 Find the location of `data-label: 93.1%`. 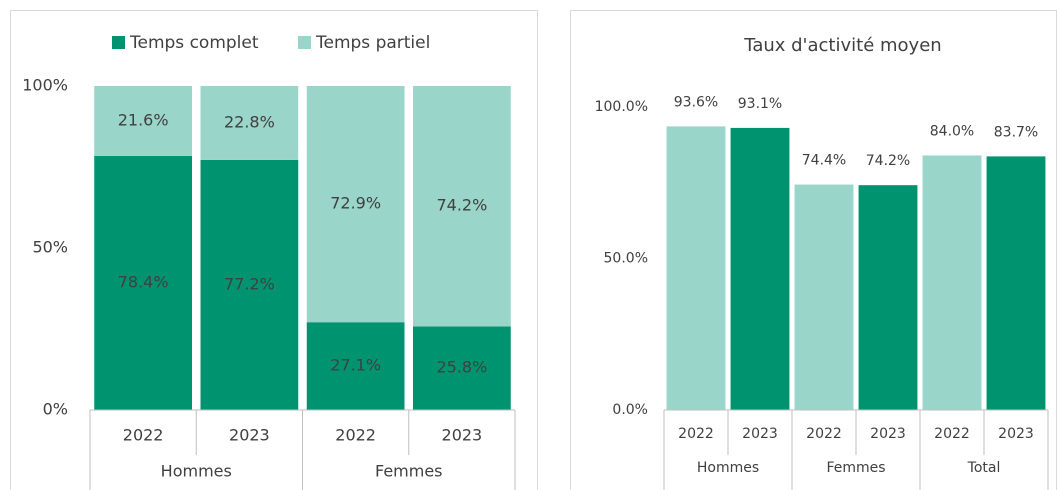

data-label: 93.1% is located at coordinates (760, 104).